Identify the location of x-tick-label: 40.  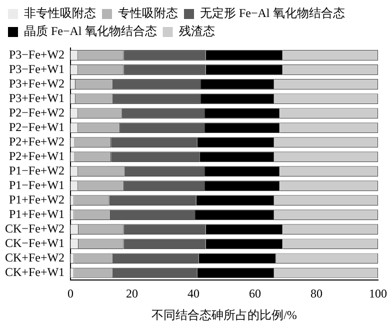
(194, 293).